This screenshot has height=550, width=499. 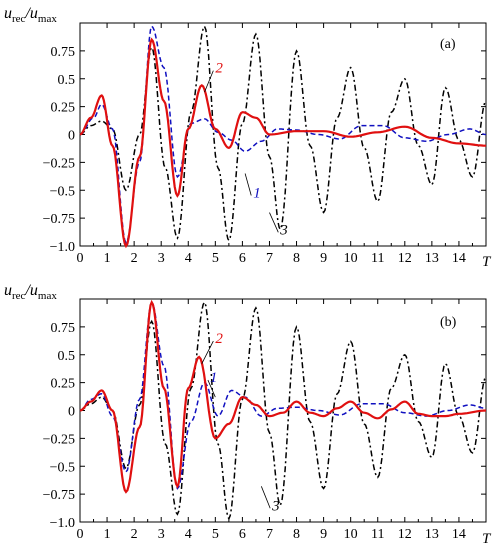 I want to click on panel-label-a: (a), so click(x=448, y=44).